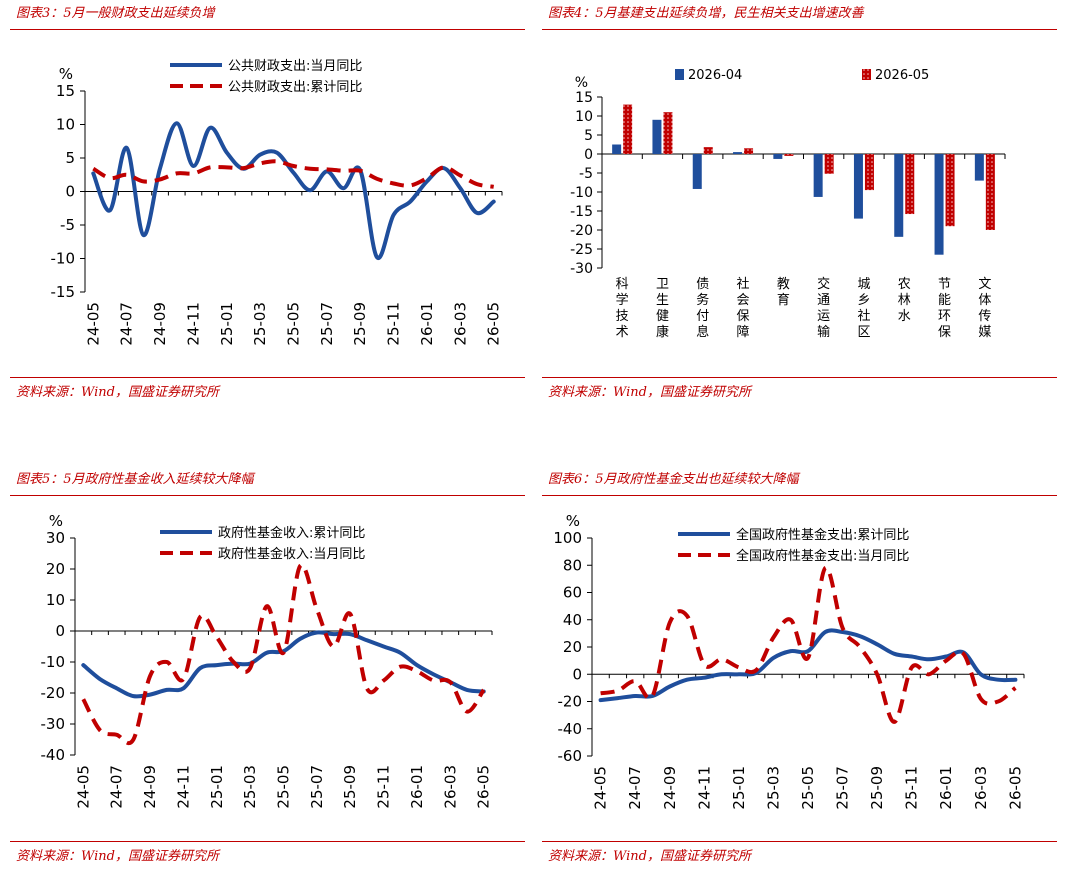 The width and height of the screenshot is (1067, 869). I want to click on y-tick-label: -40, so click(570, 729).